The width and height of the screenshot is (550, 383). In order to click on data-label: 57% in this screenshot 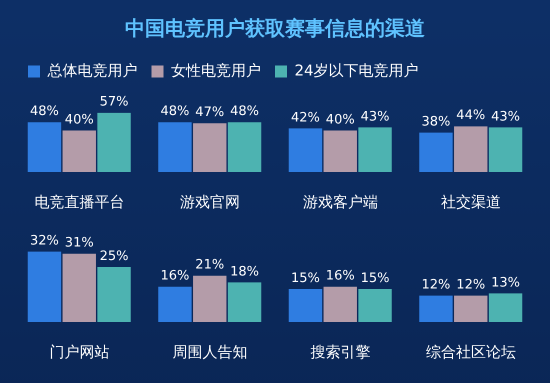, I will do `click(114, 102)`.